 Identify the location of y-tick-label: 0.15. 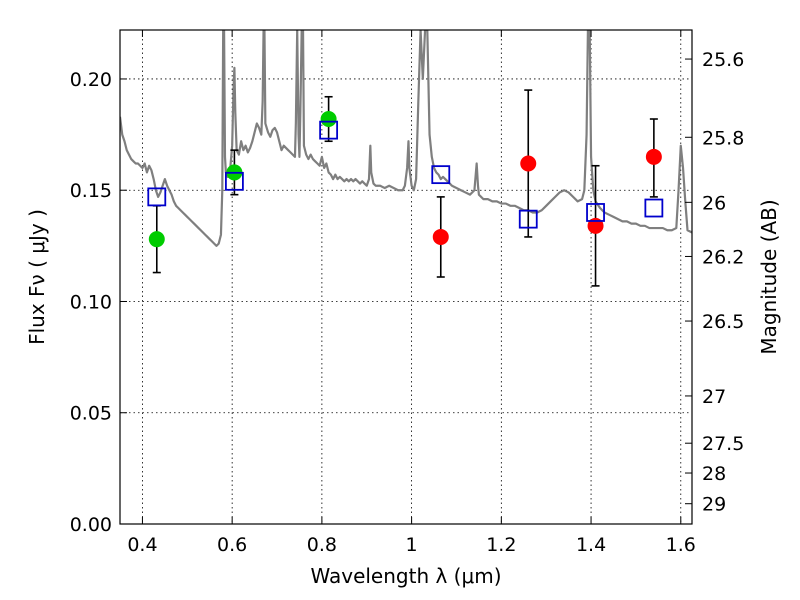
(91, 191).